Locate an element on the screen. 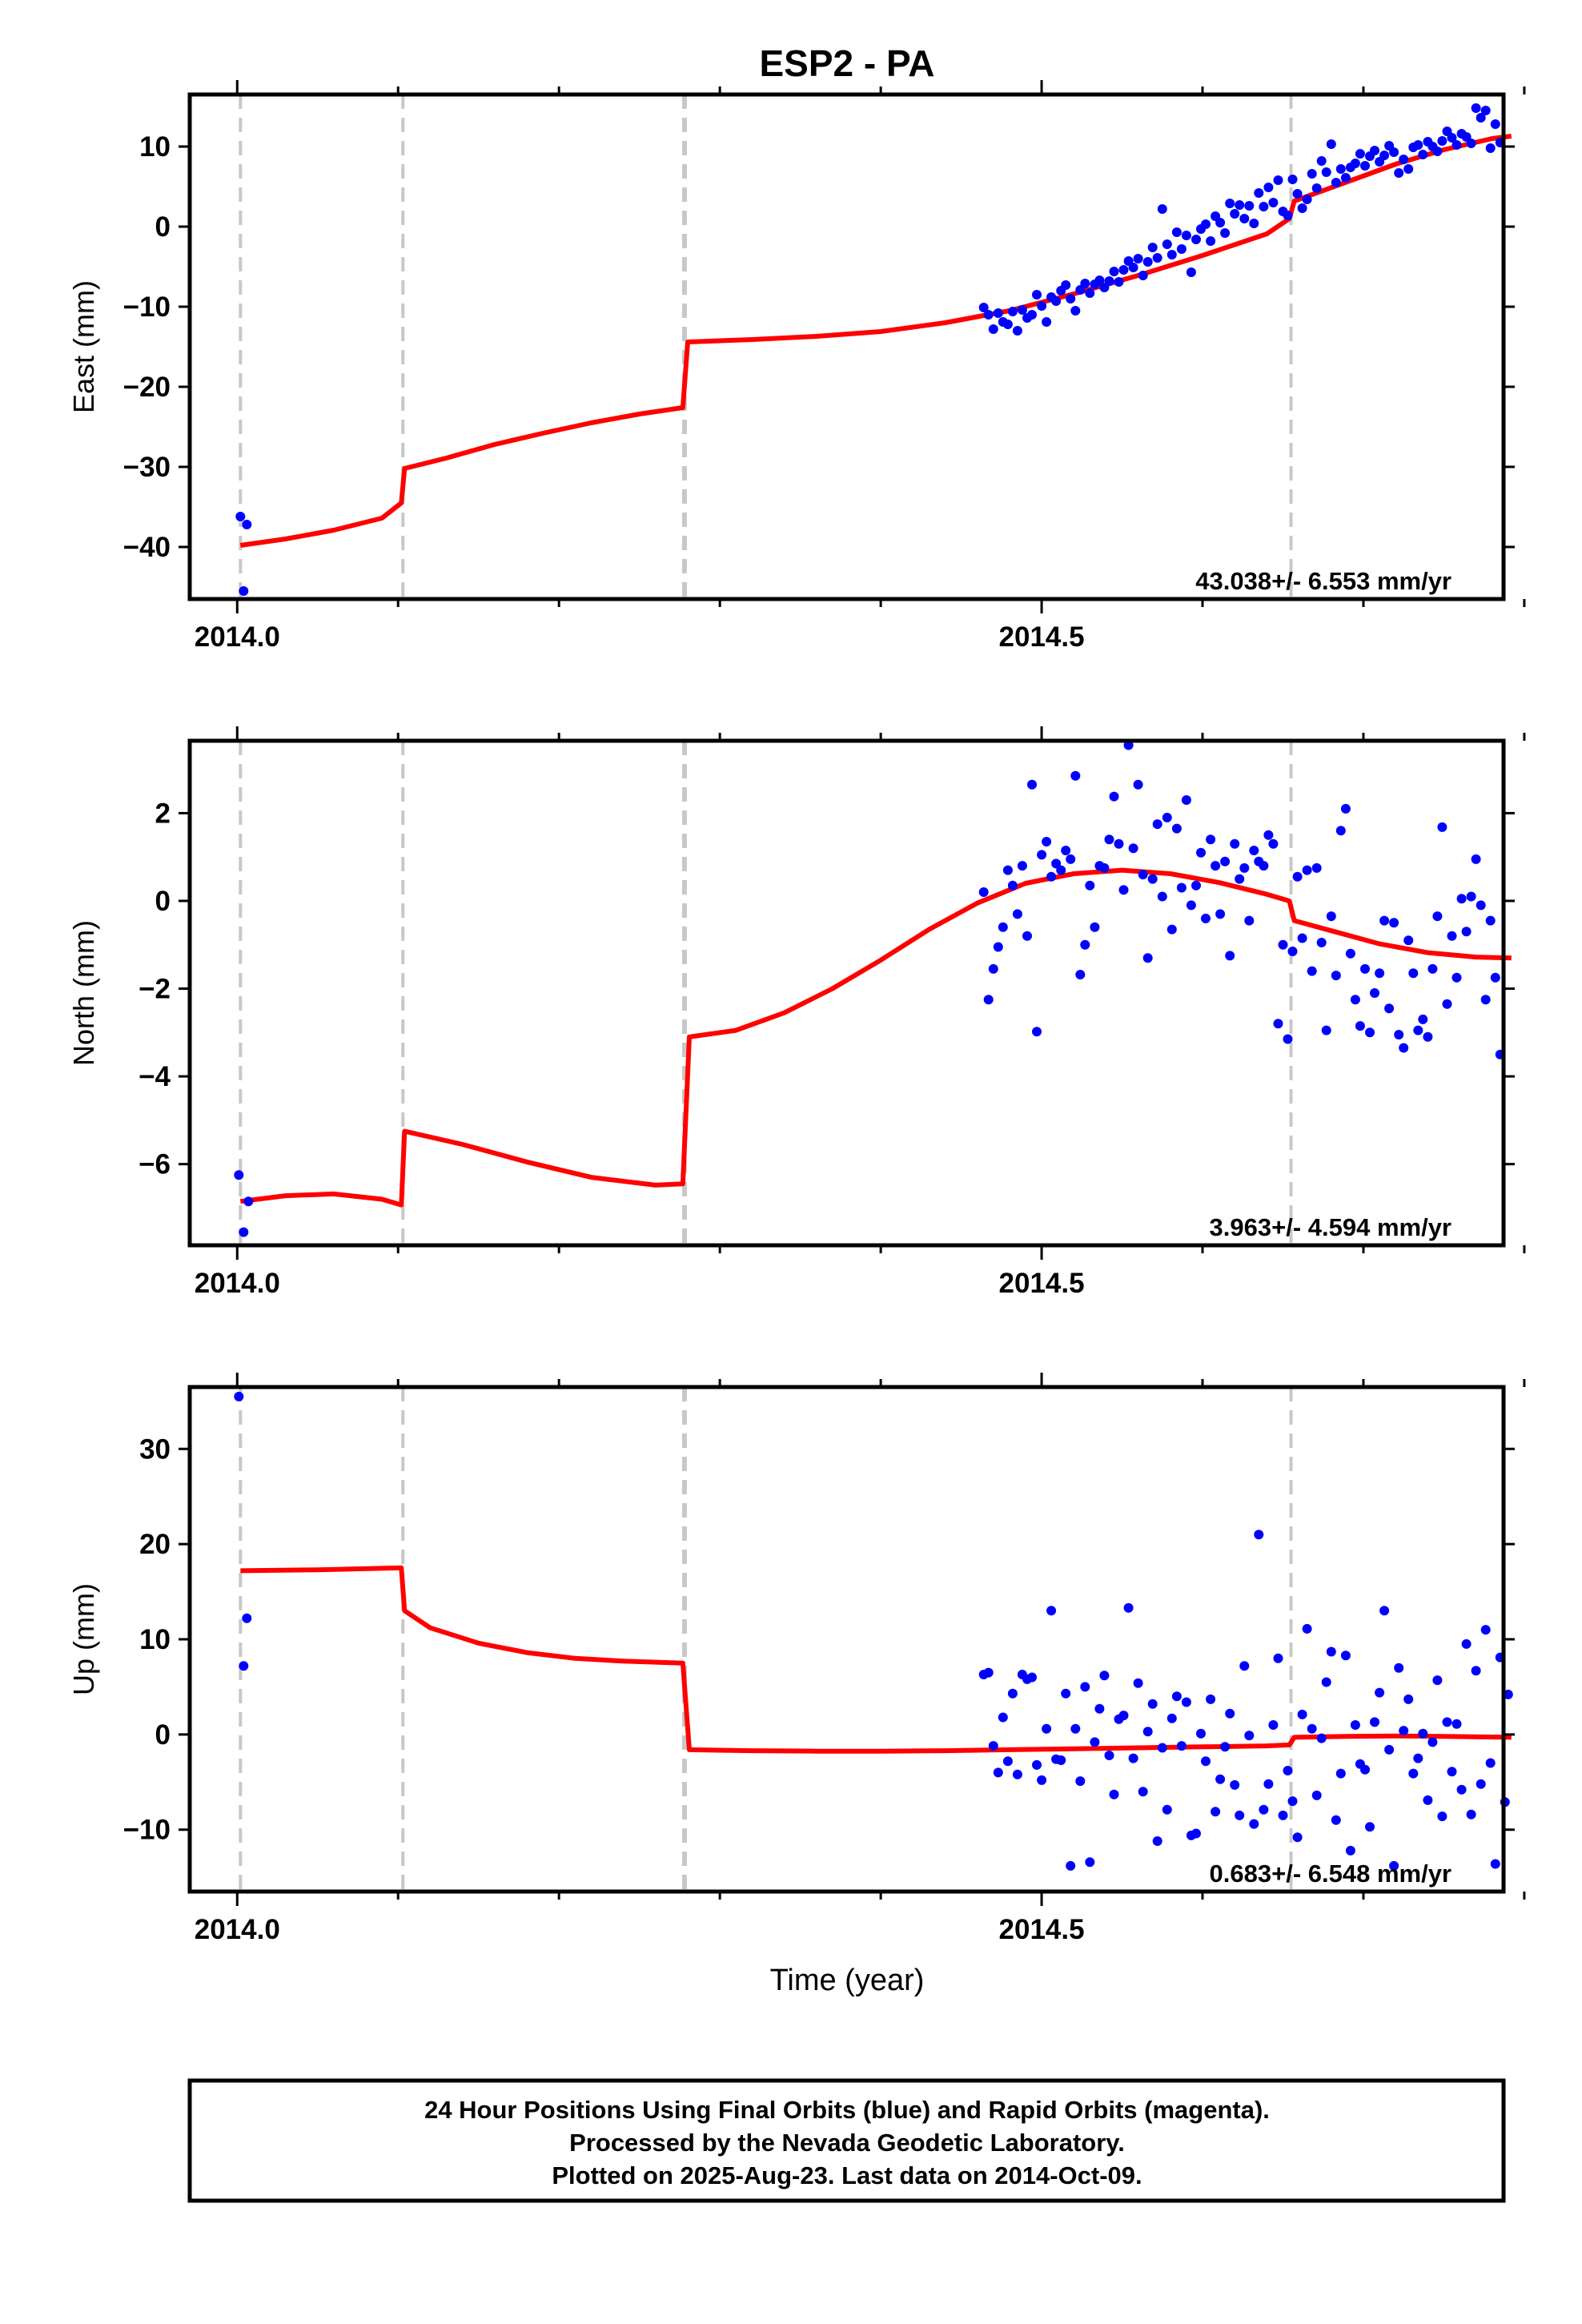 The height and width of the screenshot is (2324, 1582). east-model-curve is located at coordinates (875, 341).